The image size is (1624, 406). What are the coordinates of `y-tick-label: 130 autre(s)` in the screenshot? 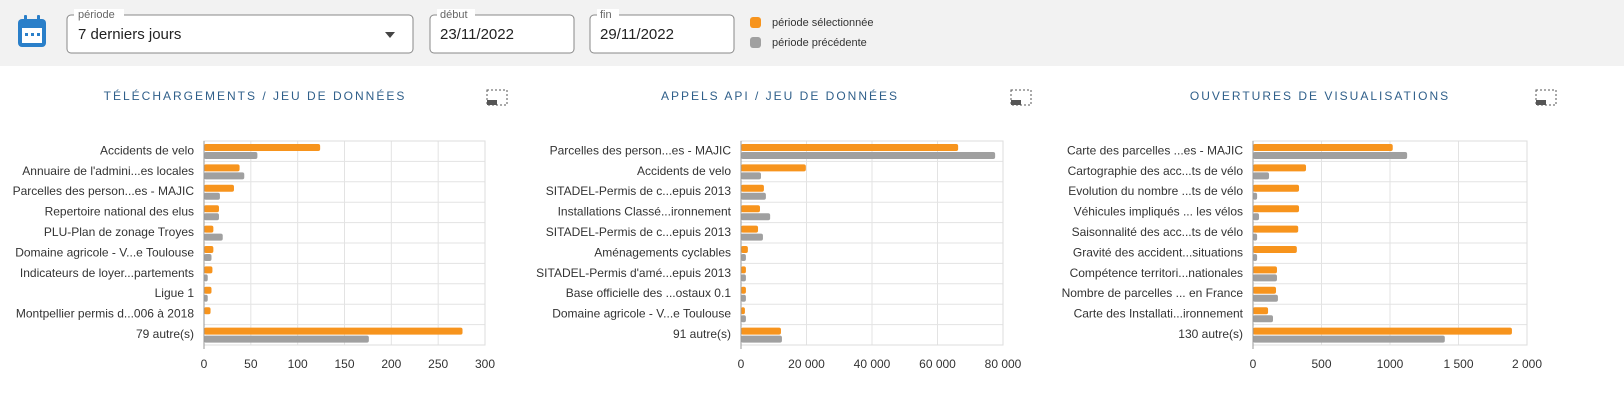 It's located at (1210, 334).